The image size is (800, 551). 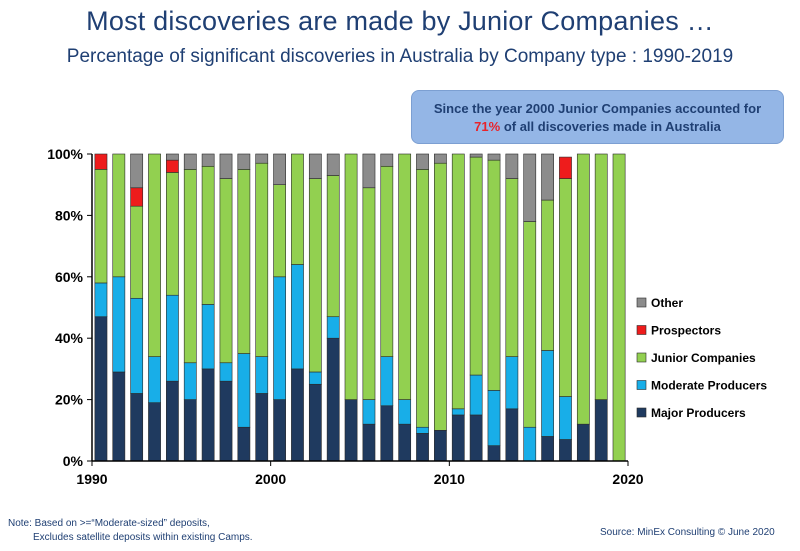 I want to click on bar-major-producers-2011, so click(x=476, y=438).